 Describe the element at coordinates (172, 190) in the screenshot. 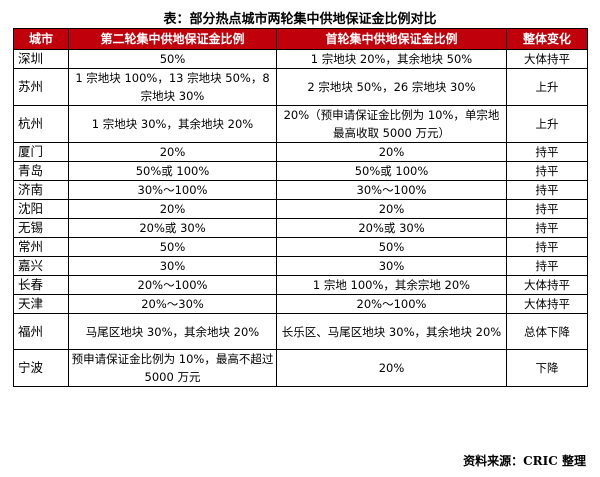

I see `cell-second-round: 30%～100%` at that location.